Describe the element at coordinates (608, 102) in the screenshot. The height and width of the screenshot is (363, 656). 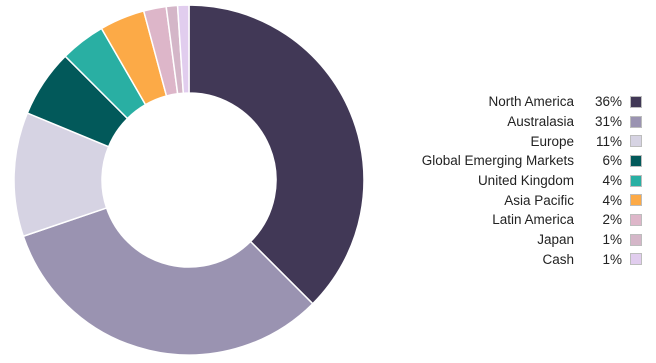
I see `legend-value: 36%` at that location.